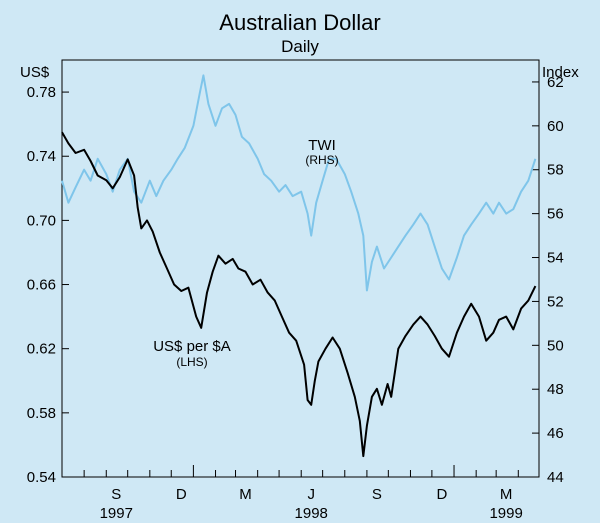  Describe the element at coordinates (35, 72) in the screenshot. I see `left-axis-unit: US$` at that location.